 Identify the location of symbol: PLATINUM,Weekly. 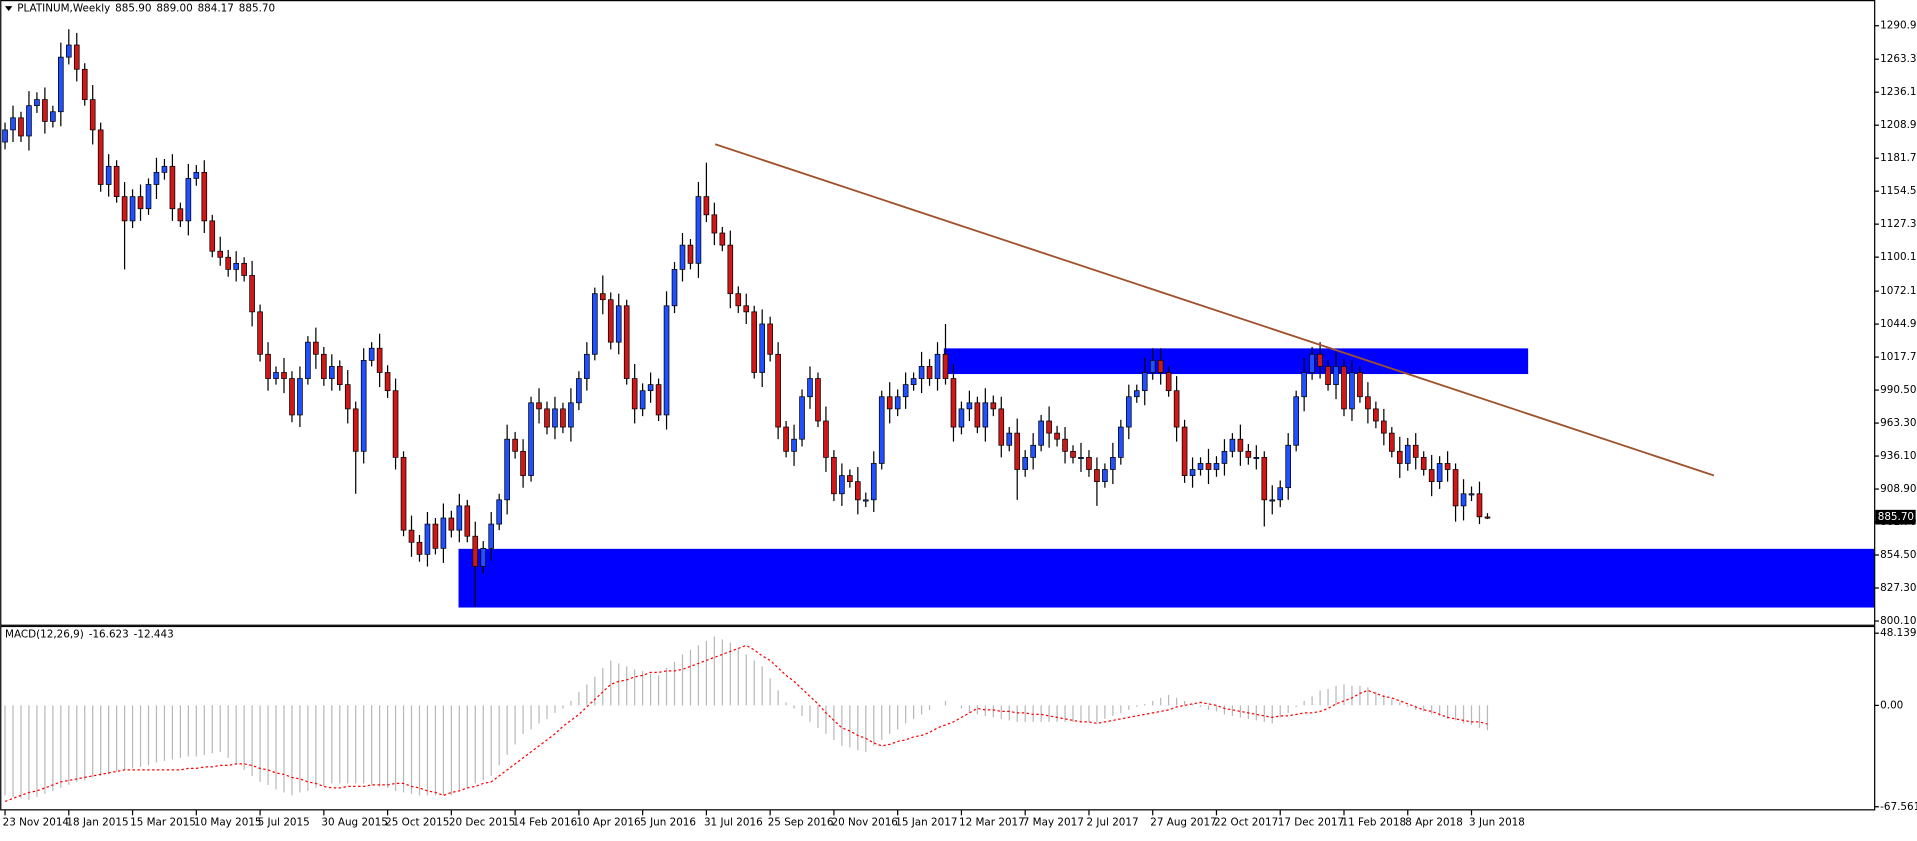
(63, 9).